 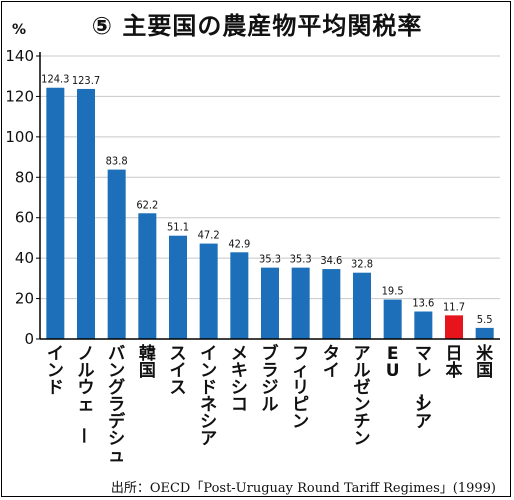 I want to click on value-label: 123.7, so click(x=86, y=80).